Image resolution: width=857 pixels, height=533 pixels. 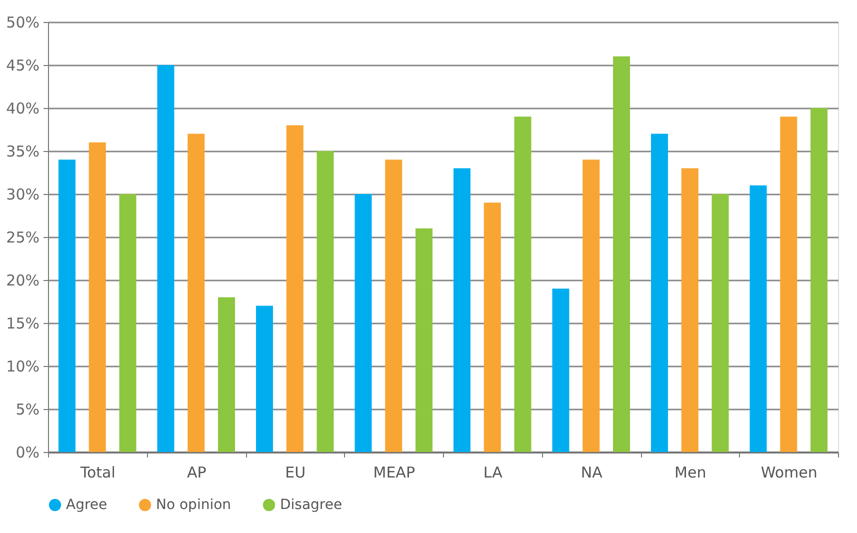 What do you see at coordinates (23, 323) in the screenshot?
I see `y-tick-label: 15%` at bounding box center [23, 323].